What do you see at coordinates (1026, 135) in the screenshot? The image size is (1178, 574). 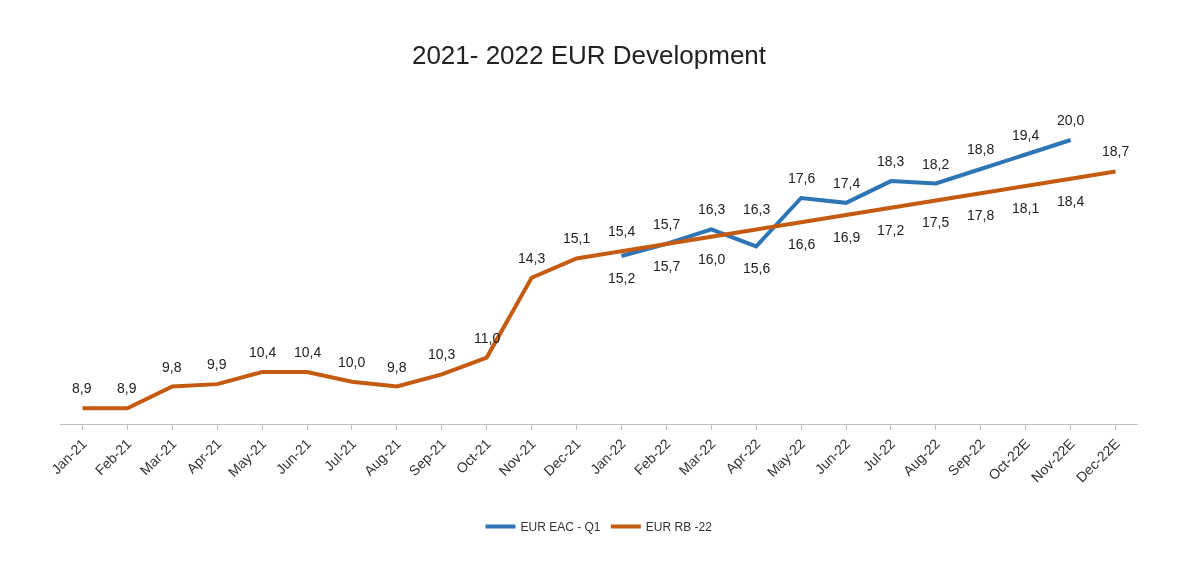 I see `data-label: 19,4` at bounding box center [1026, 135].